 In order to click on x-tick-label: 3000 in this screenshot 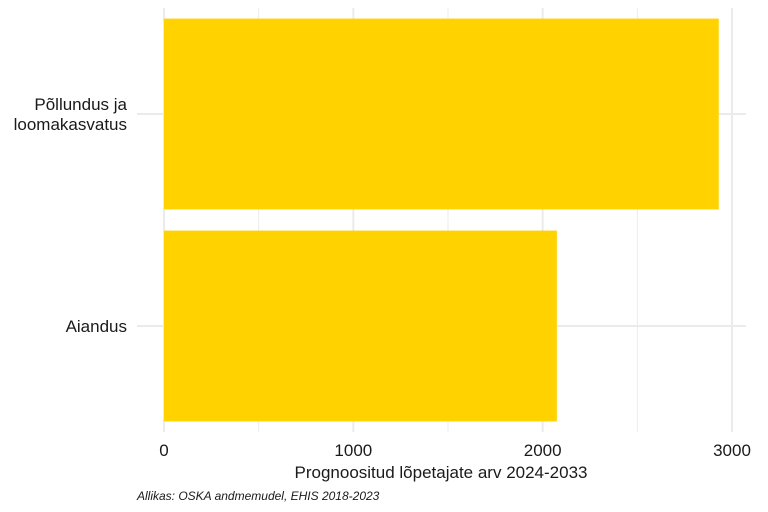, I will do `click(732, 450)`.